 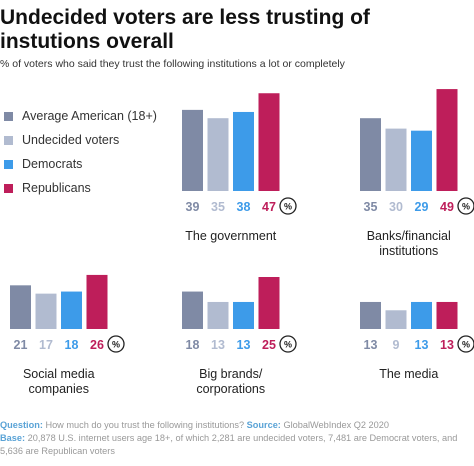 What do you see at coordinates (193, 345) in the screenshot?
I see `value-label-big-brands-corporations-average-american-18: 18` at bounding box center [193, 345].